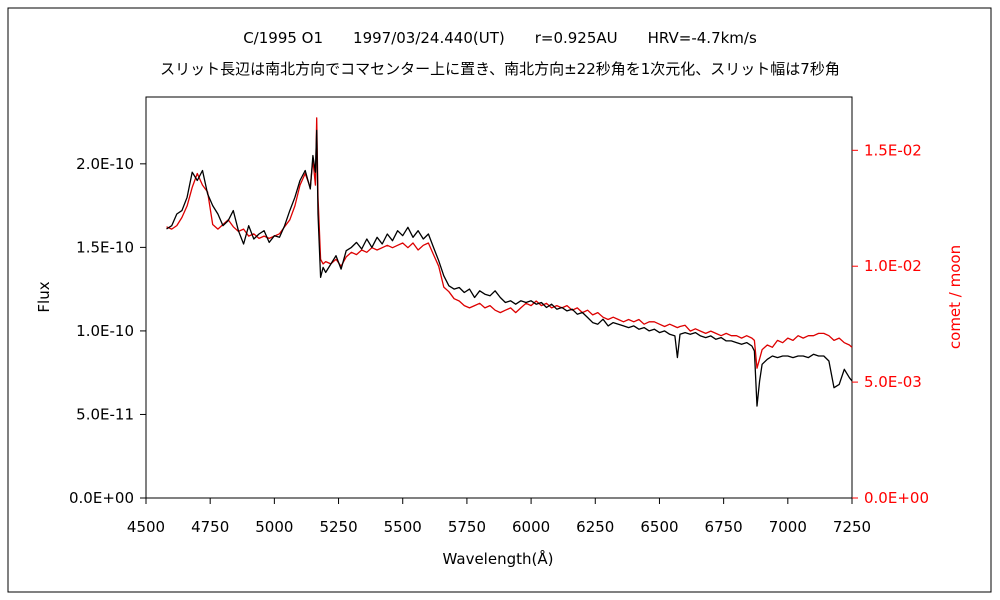 The height and width of the screenshot is (600, 1000). What do you see at coordinates (105, 331) in the screenshot?
I see `y-tick-label: 1.0E-10` at bounding box center [105, 331].